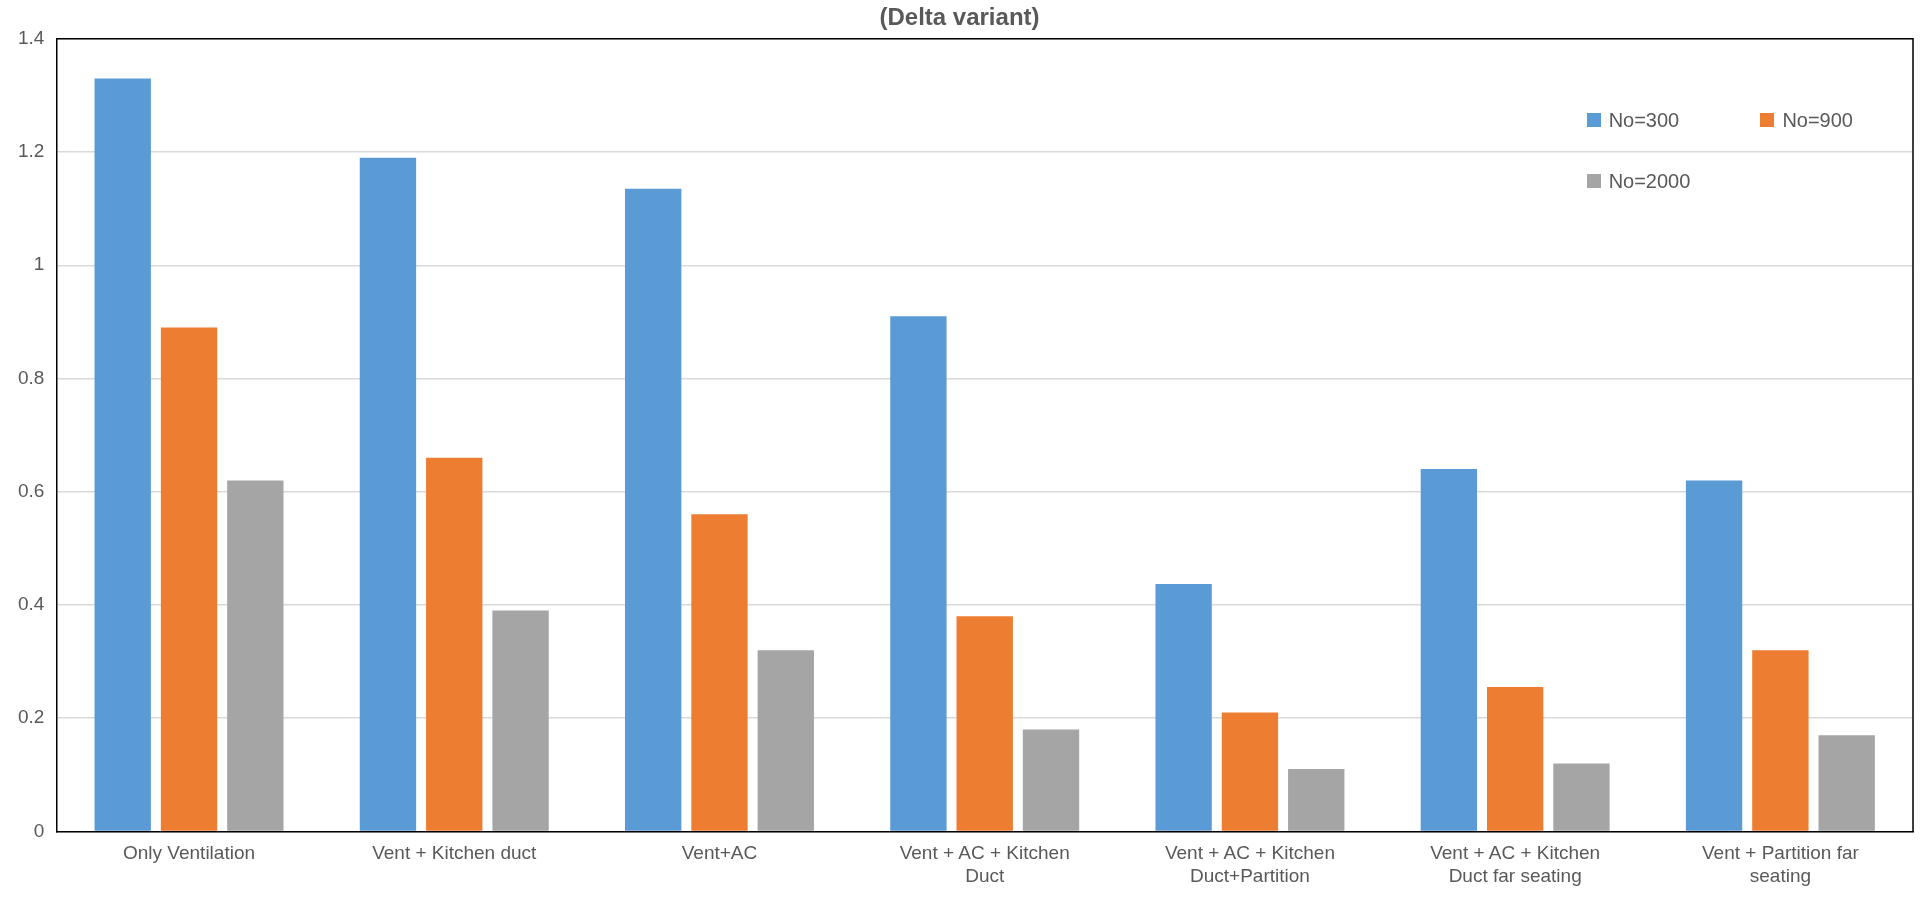 This screenshot has width=1921, height=897. Describe the element at coordinates (984, 864) in the screenshot. I see `x-tick-label: Vent + AC + Kitchen Duct` at that location.